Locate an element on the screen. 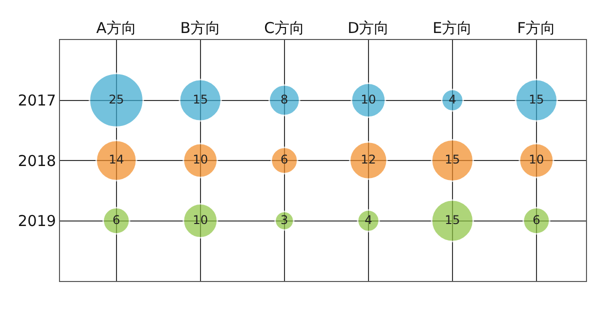 The height and width of the screenshot is (323, 598). x-tick-label: B方向 is located at coordinates (200, 28).